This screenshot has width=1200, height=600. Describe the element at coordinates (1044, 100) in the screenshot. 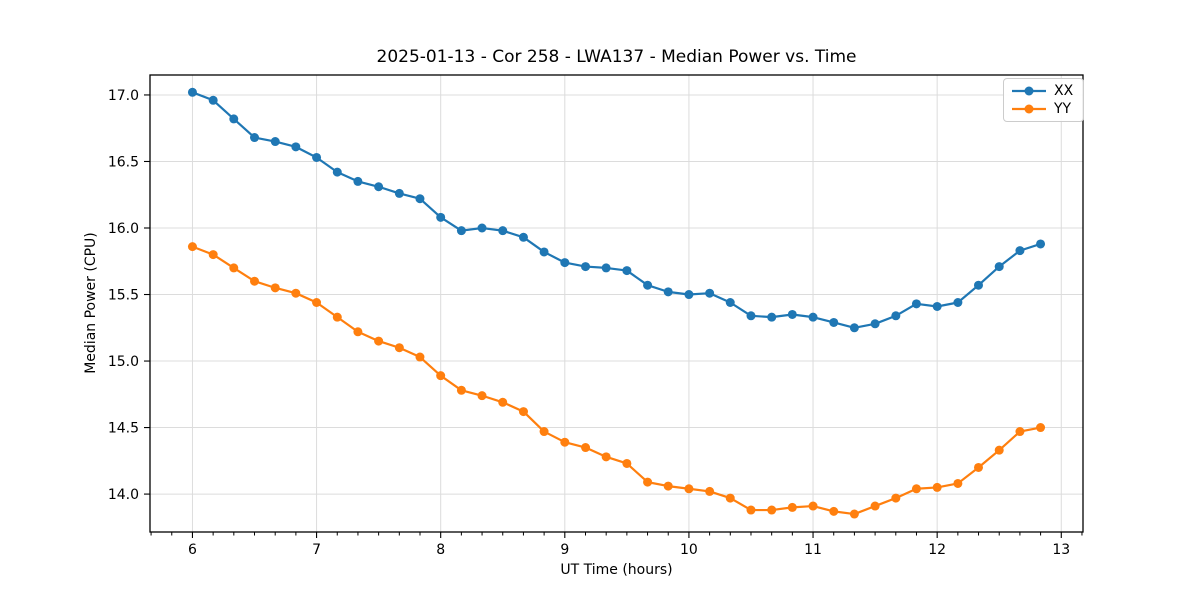

I see `legend: XX YY` at that location.